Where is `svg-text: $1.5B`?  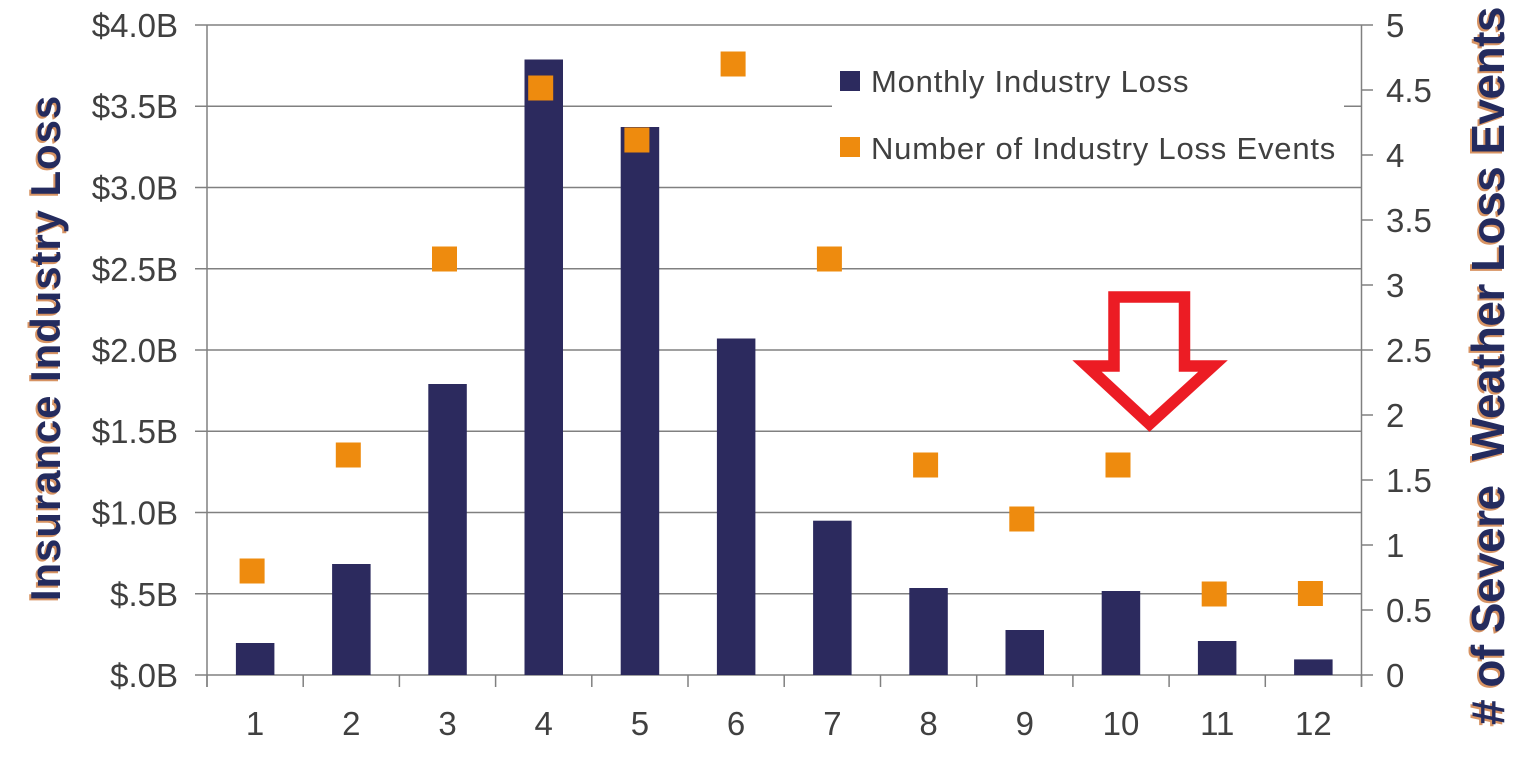
svg-text: $1.5B is located at coordinates (135, 431).